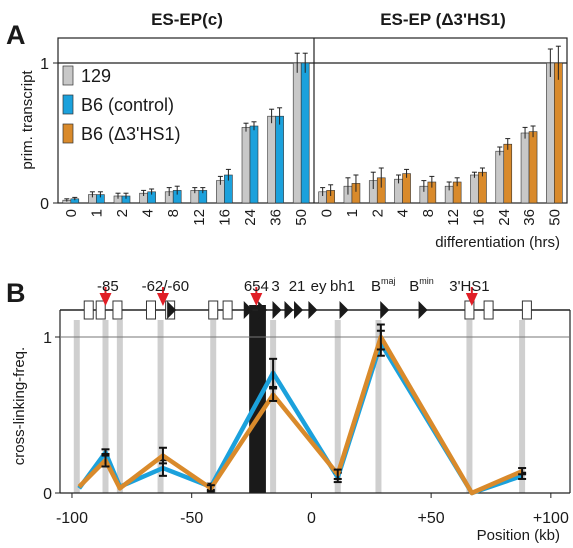 This screenshot has width=573, height=548. Describe the element at coordinates (131, 134) in the screenshot. I see `legend-label: B6 (Δ3'HS1)` at that location.